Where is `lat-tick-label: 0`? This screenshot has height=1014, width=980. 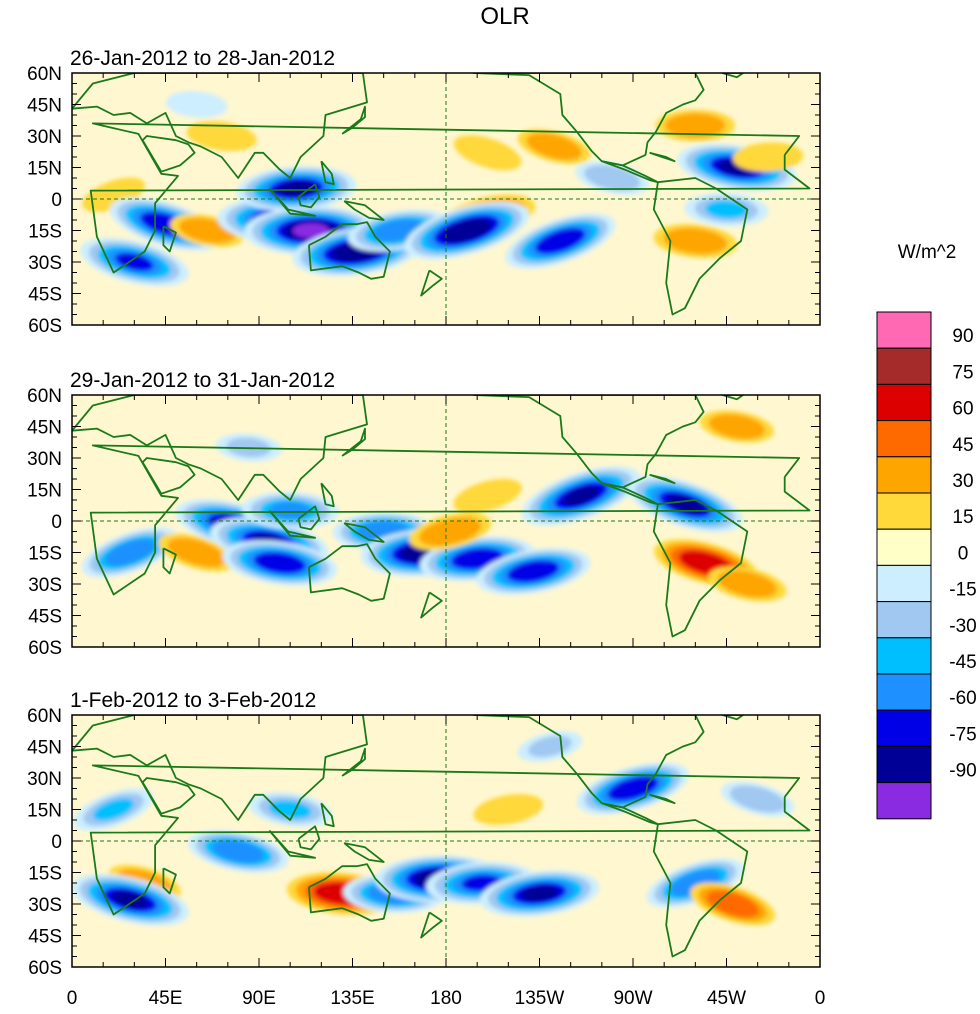 lat-tick-label: 0 is located at coordinates (56, 522).